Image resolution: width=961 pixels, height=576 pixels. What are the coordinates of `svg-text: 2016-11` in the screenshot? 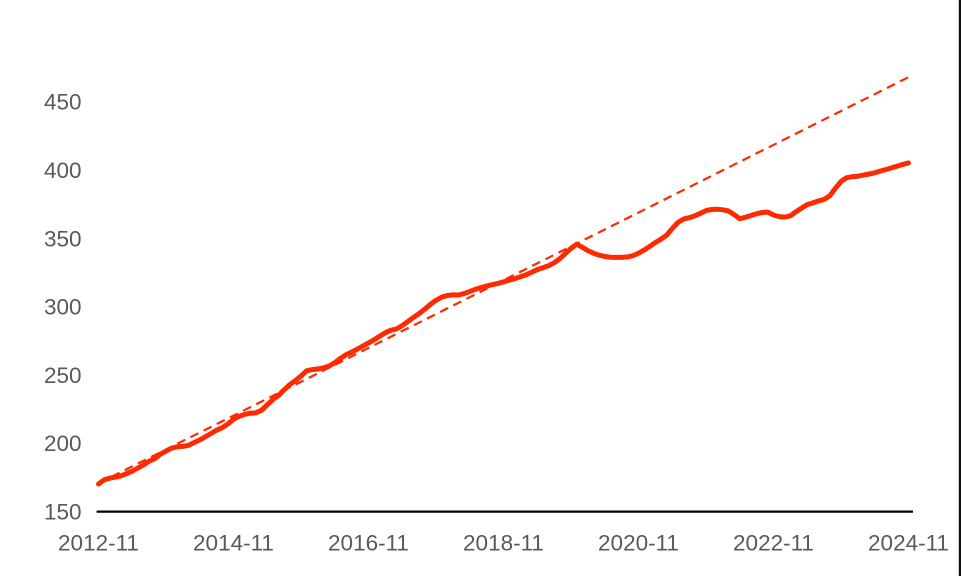 It's located at (368, 542).